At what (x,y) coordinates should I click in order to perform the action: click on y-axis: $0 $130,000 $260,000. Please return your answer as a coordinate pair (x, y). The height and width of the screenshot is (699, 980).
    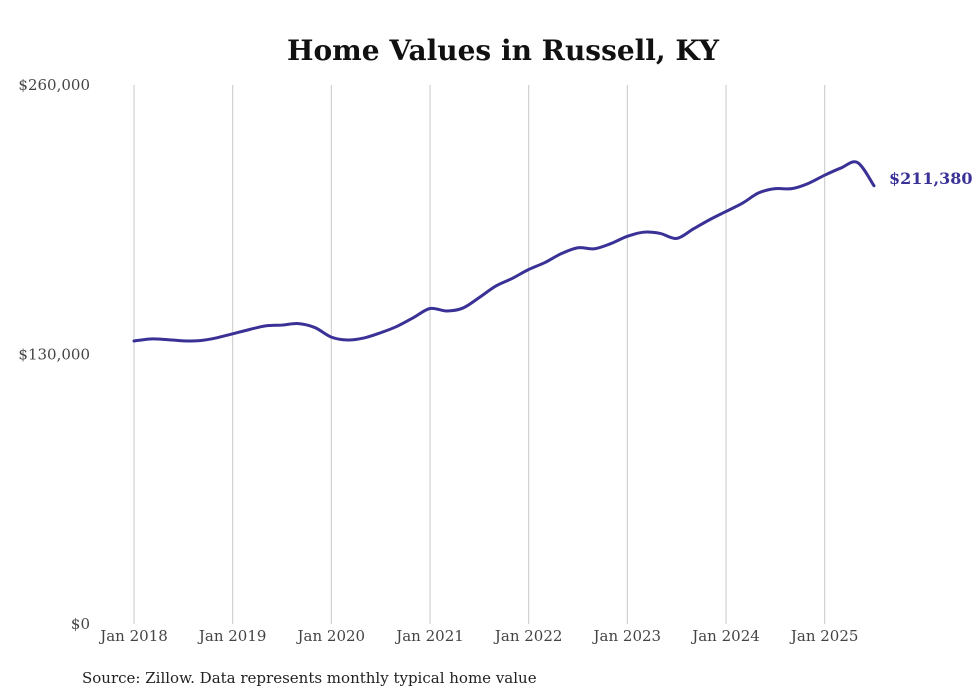
    Looking at the image, I should click on (54, 354).